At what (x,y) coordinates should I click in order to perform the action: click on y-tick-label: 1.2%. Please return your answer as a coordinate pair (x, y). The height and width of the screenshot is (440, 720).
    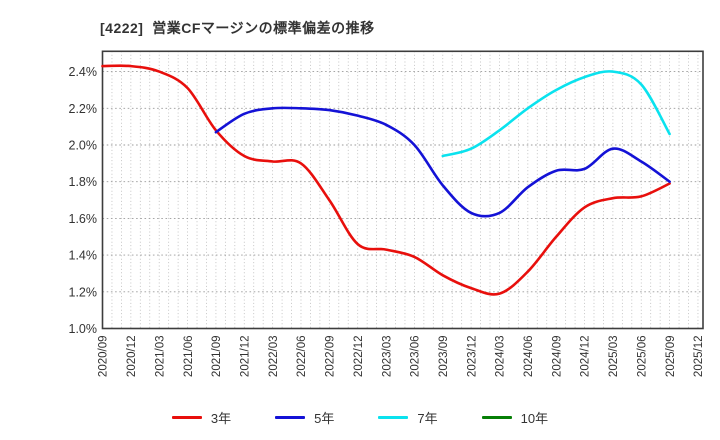
    Looking at the image, I should click on (83, 292).